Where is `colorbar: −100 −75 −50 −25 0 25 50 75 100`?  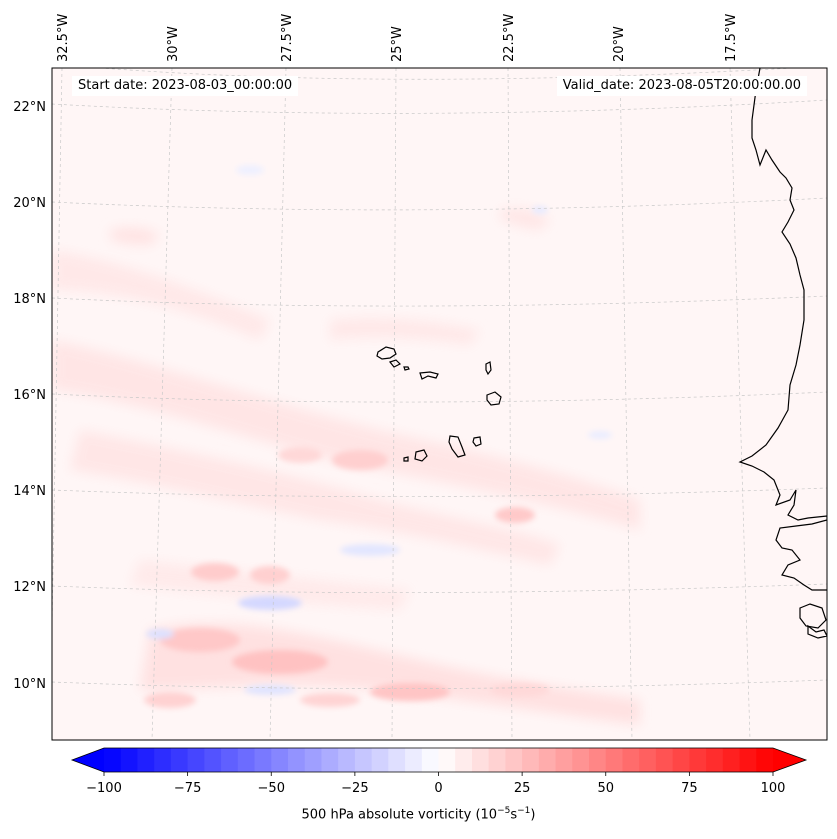 colorbar: −100 −75 −50 −25 0 25 50 75 100 is located at coordinates (439, 771).